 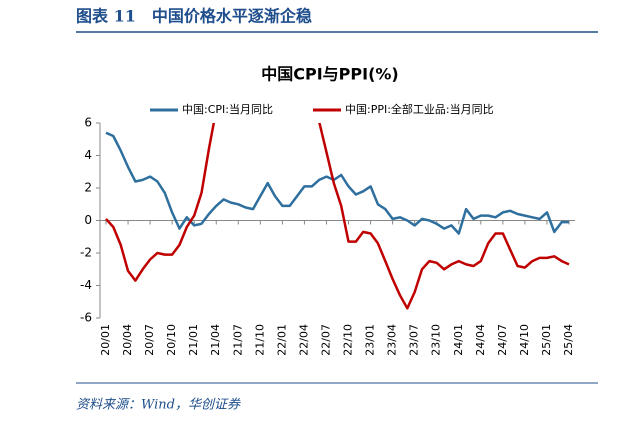 I want to click on y-tick-label: -2, so click(x=86, y=253).